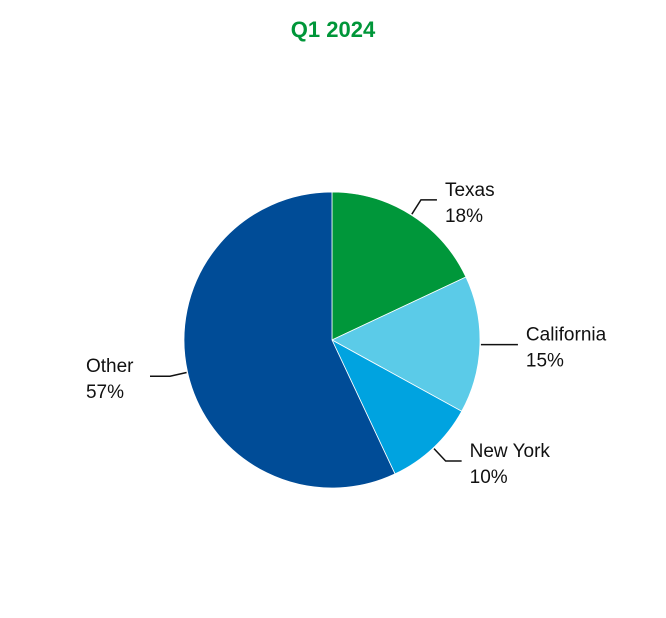 This screenshot has width=666, height=618. Describe the element at coordinates (399, 266) in the screenshot. I see `pie-slice-texas` at that location.